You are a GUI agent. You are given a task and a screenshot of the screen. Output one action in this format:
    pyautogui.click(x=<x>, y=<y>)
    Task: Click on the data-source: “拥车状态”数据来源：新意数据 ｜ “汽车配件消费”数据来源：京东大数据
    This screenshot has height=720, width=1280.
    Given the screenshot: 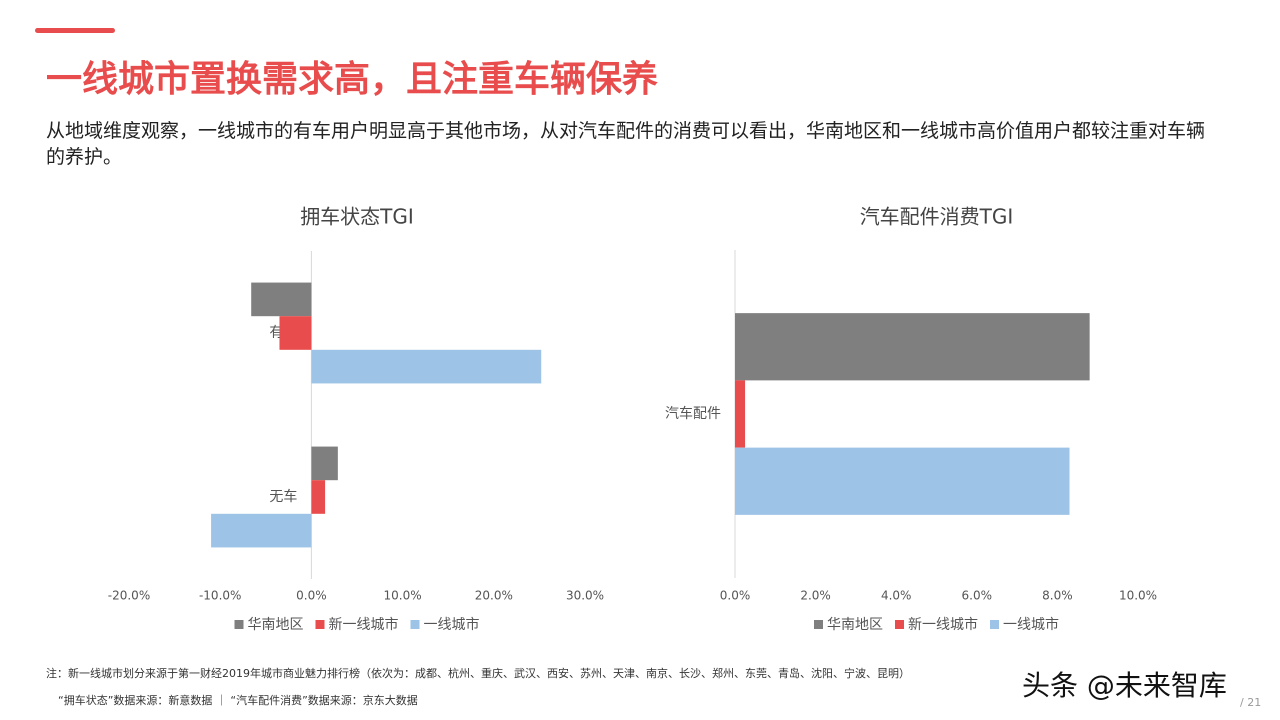 What is the action you would take?
    pyautogui.click(x=238, y=700)
    